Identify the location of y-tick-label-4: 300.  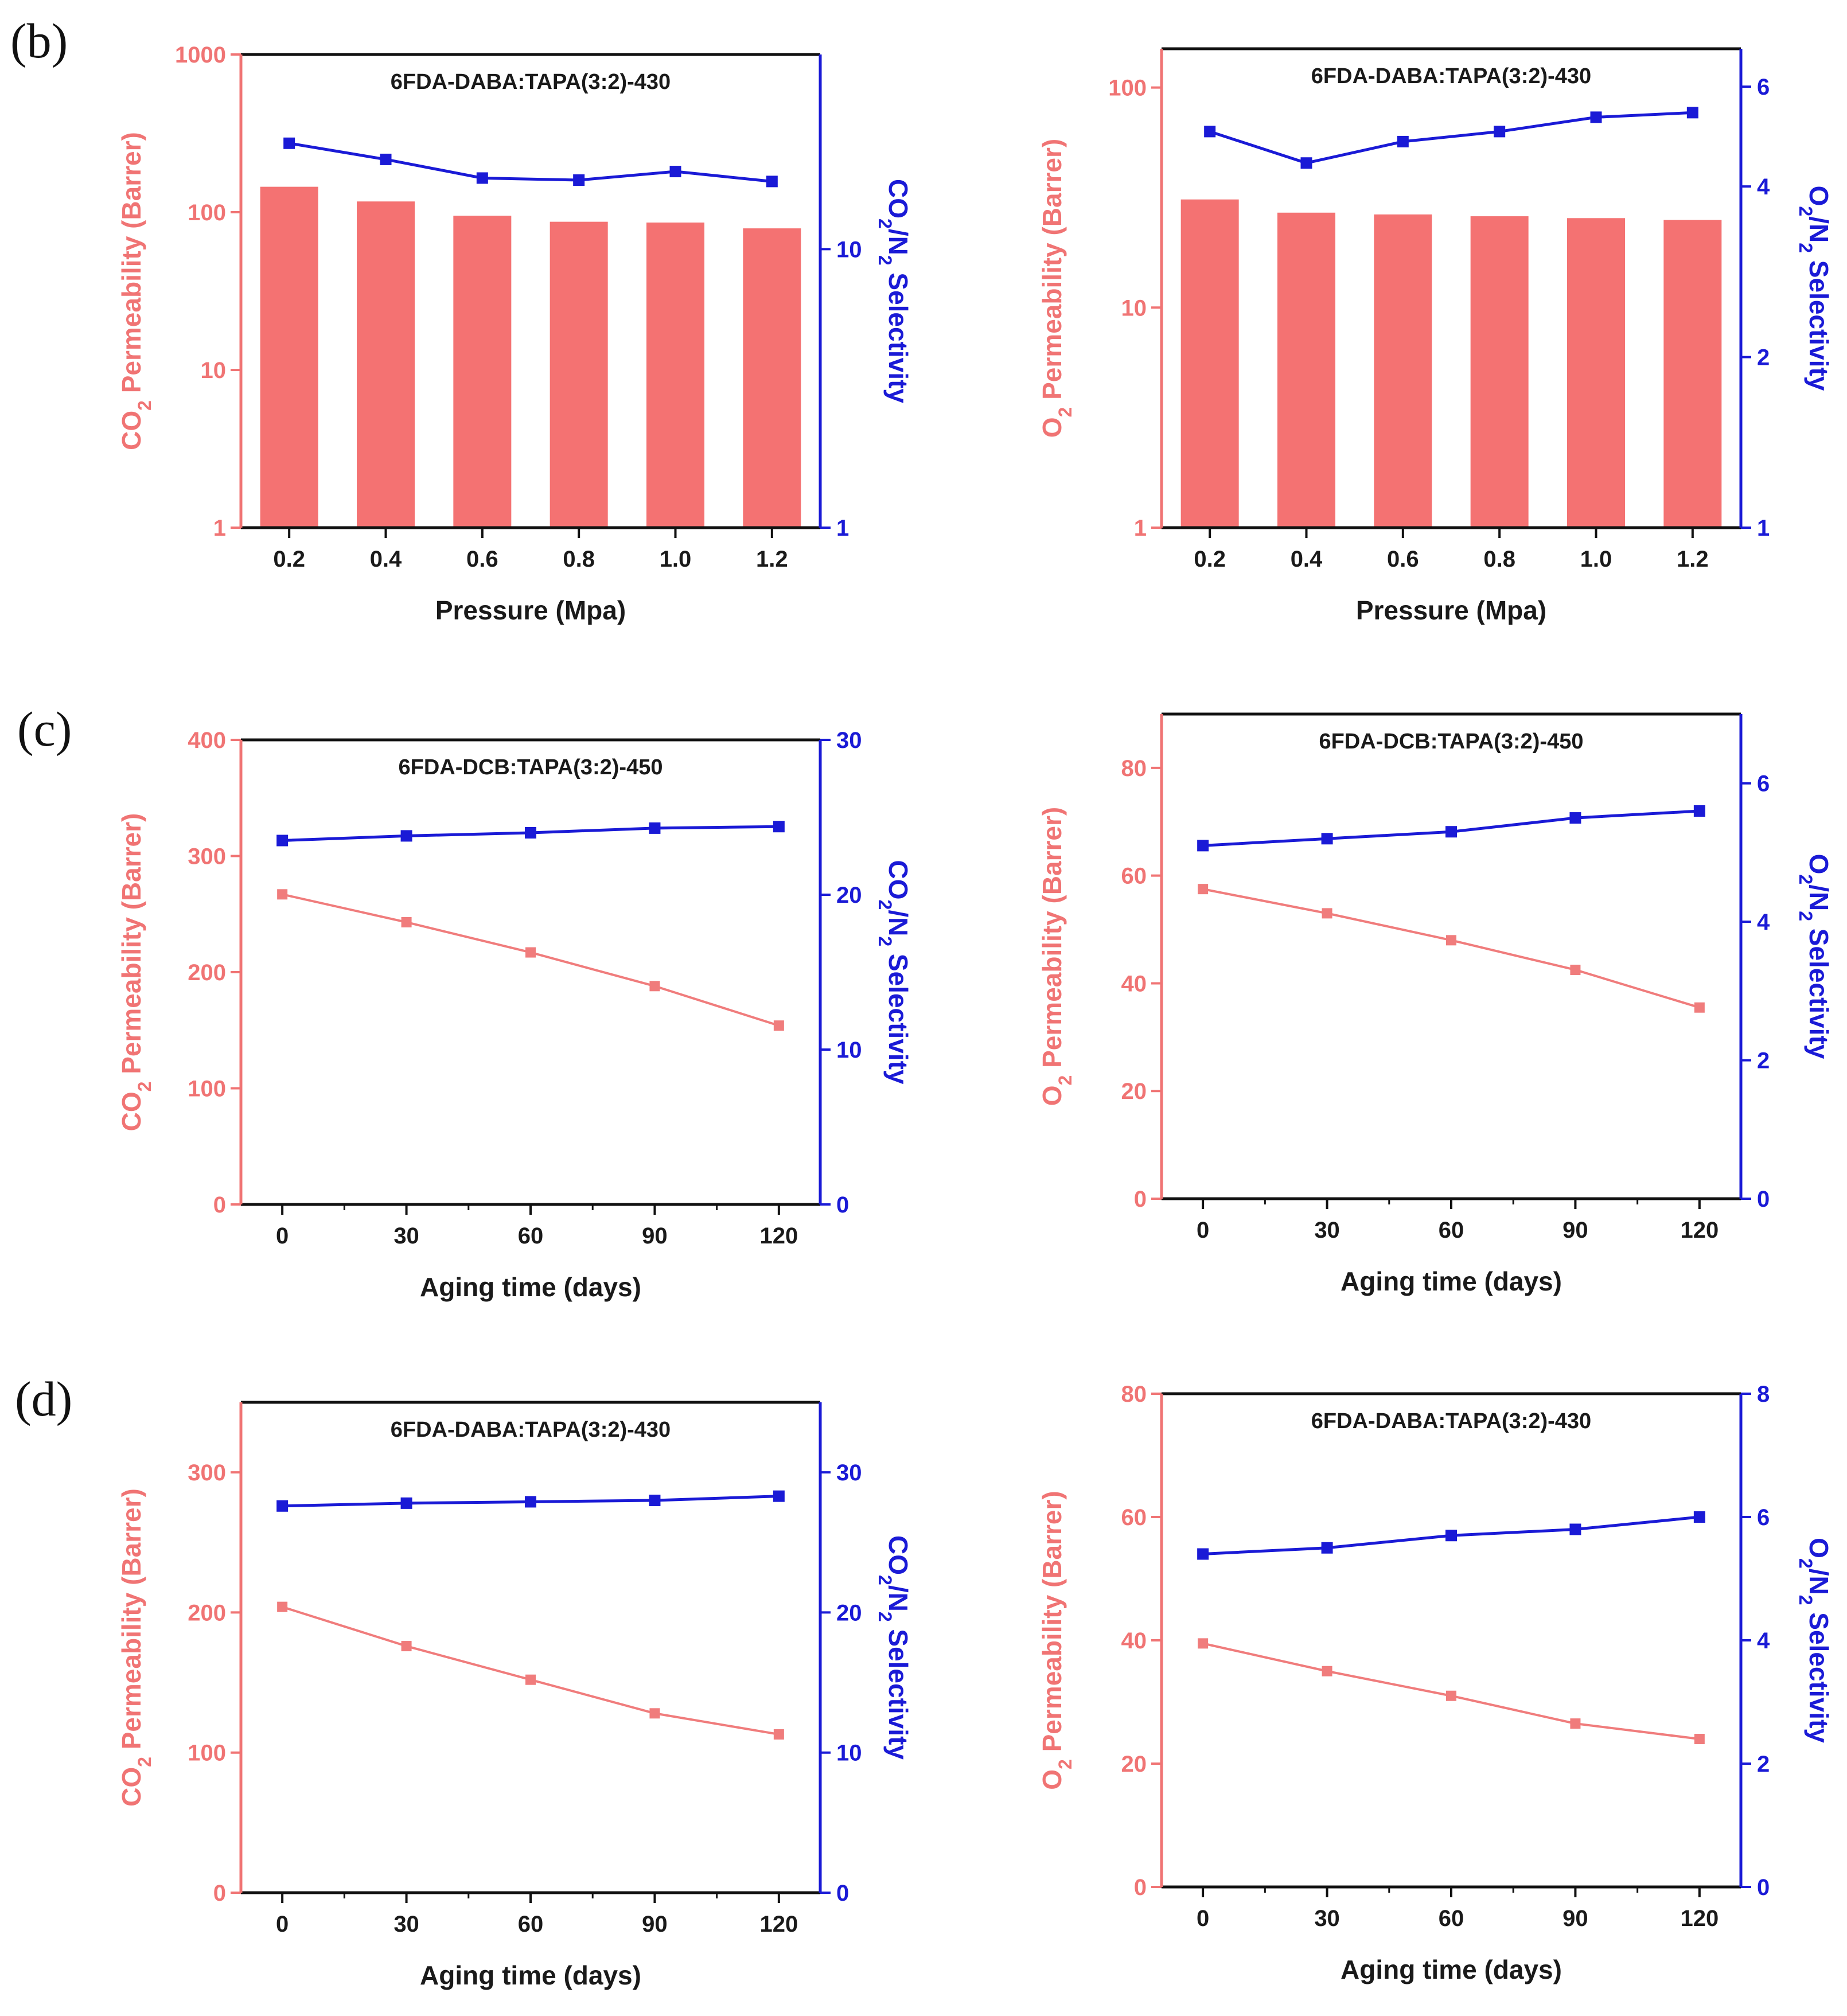
(207, 856).